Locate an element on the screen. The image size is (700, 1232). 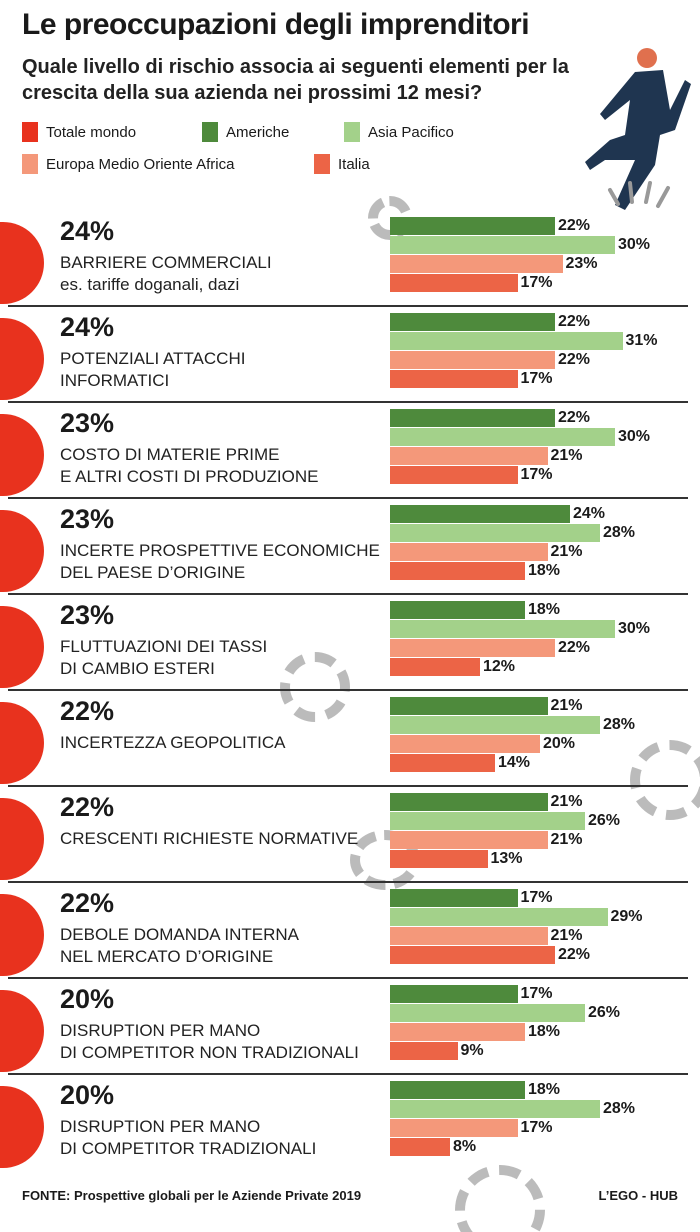
legend-item: Italia is located at coordinates (342, 164).